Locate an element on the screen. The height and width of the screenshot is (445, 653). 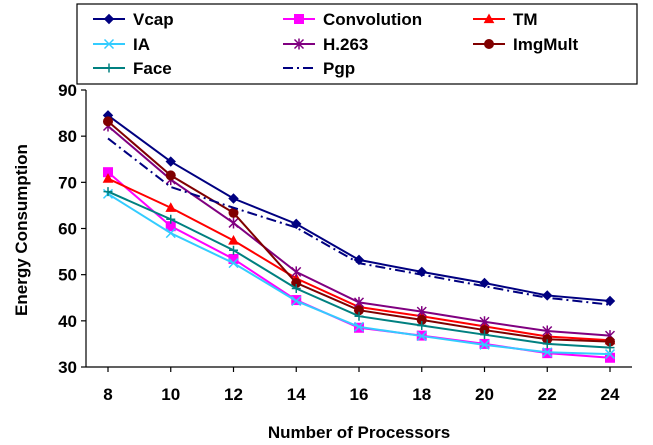
legend-item-face: Face is located at coordinates (132, 68).